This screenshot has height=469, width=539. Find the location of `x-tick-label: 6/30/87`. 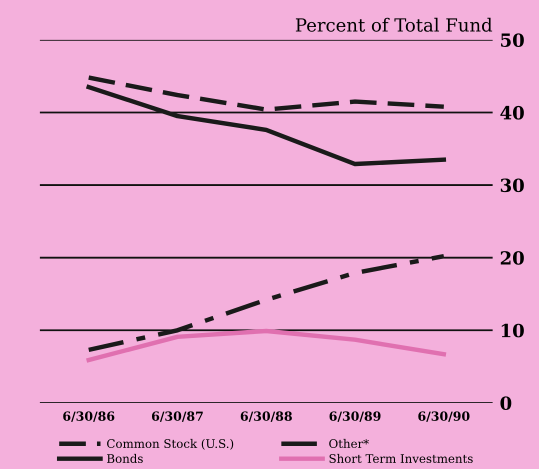

x-tick-label: 6/30/87 is located at coordinates (177, 416).